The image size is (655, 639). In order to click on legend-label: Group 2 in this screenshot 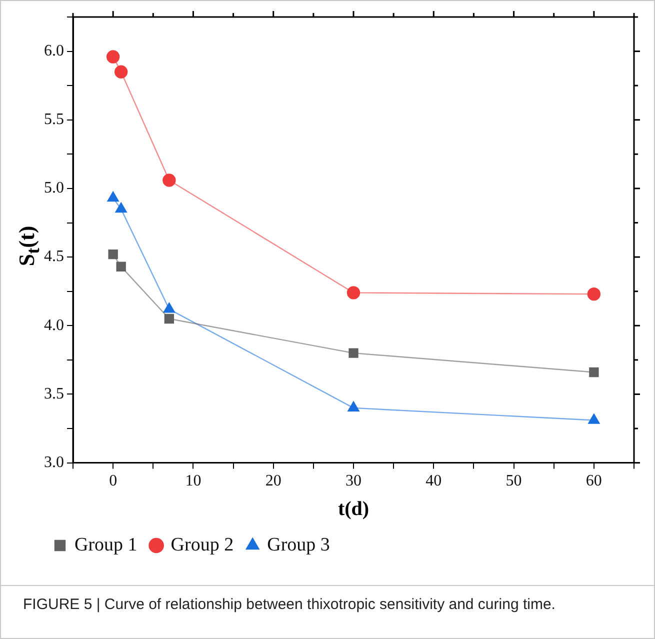, I will do `click(202, 545)`.